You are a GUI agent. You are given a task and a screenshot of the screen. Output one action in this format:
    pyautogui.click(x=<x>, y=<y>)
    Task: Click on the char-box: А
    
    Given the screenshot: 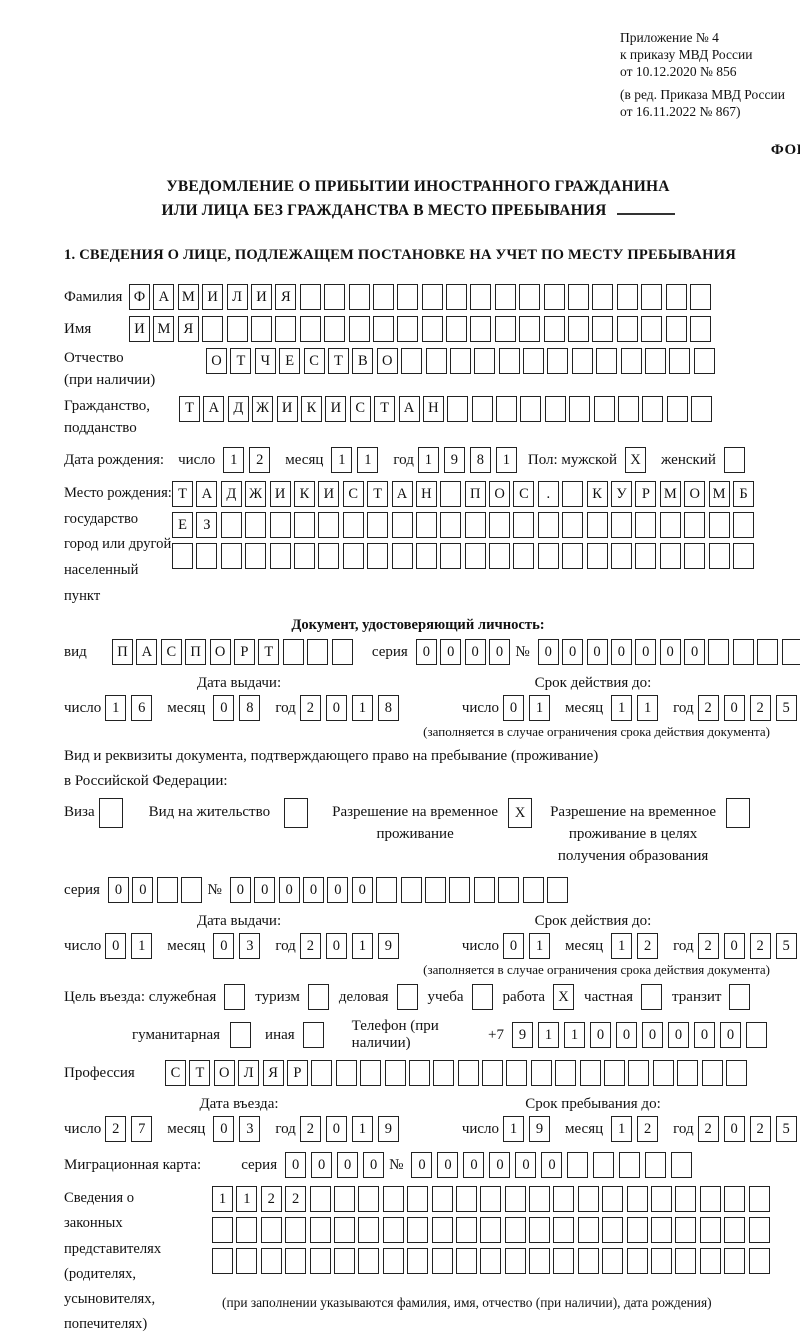 What is the action you would take?
    pyautogui.click(x=207, y=494)
    